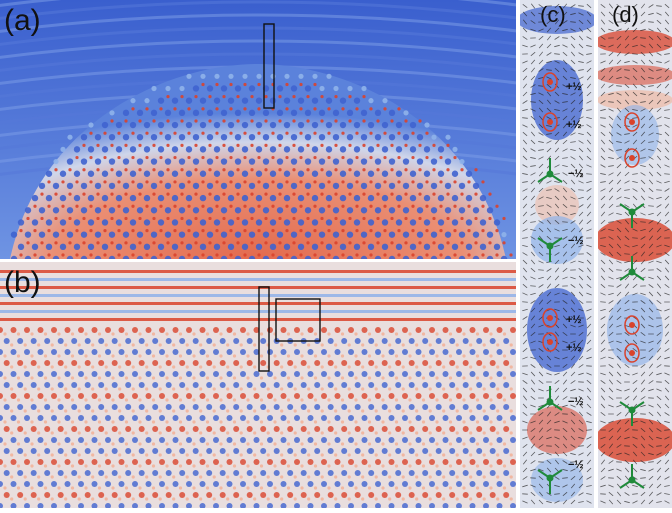 Image resolution: width=672 pixels, height=513 pixels. Describe the element at coordinates (574, 348) in the screenshot. I see `defect-label-6: +½` at that location.